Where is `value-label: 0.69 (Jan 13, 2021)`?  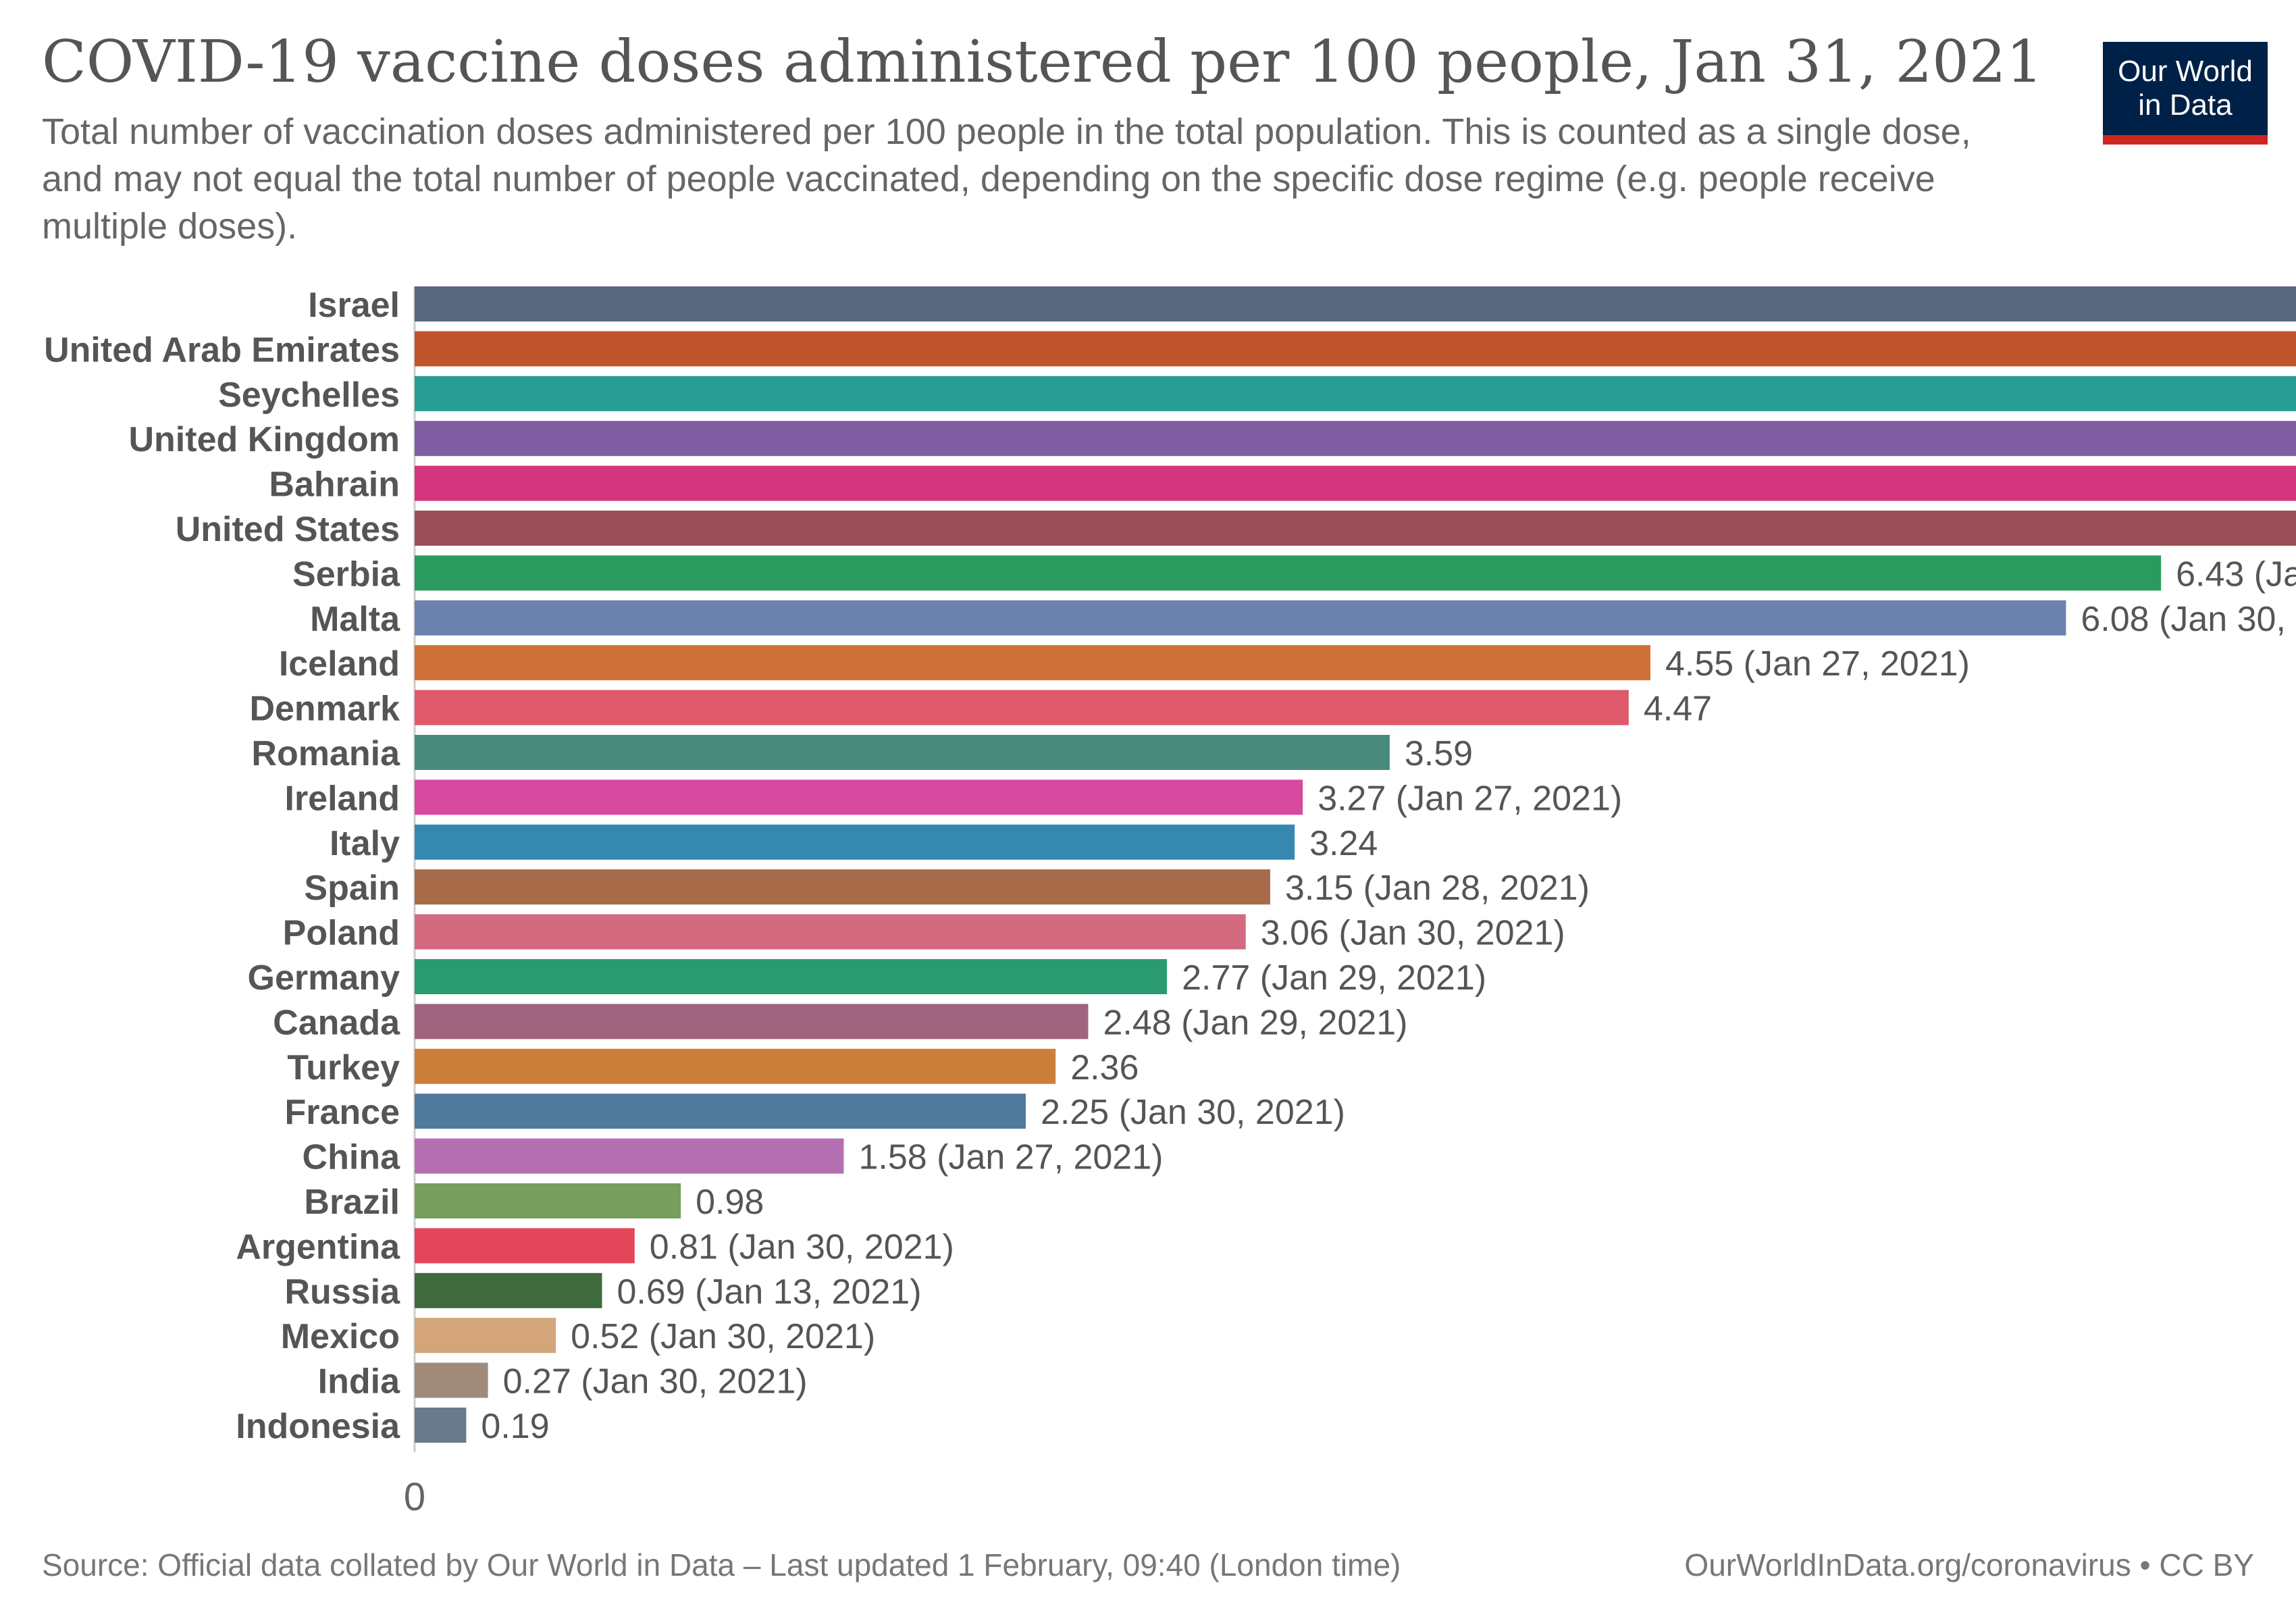
value-label: 0.69 (Jan 13, 2021) is located at coordinates (770, 1292).